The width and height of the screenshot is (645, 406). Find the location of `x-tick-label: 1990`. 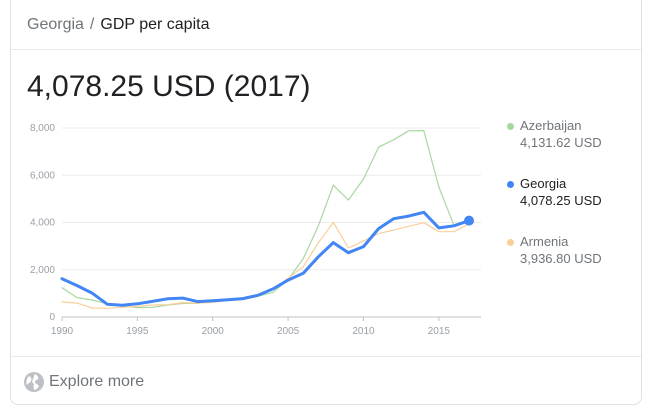

x-tick-label: 1990 is located at coordinates (62, 331).